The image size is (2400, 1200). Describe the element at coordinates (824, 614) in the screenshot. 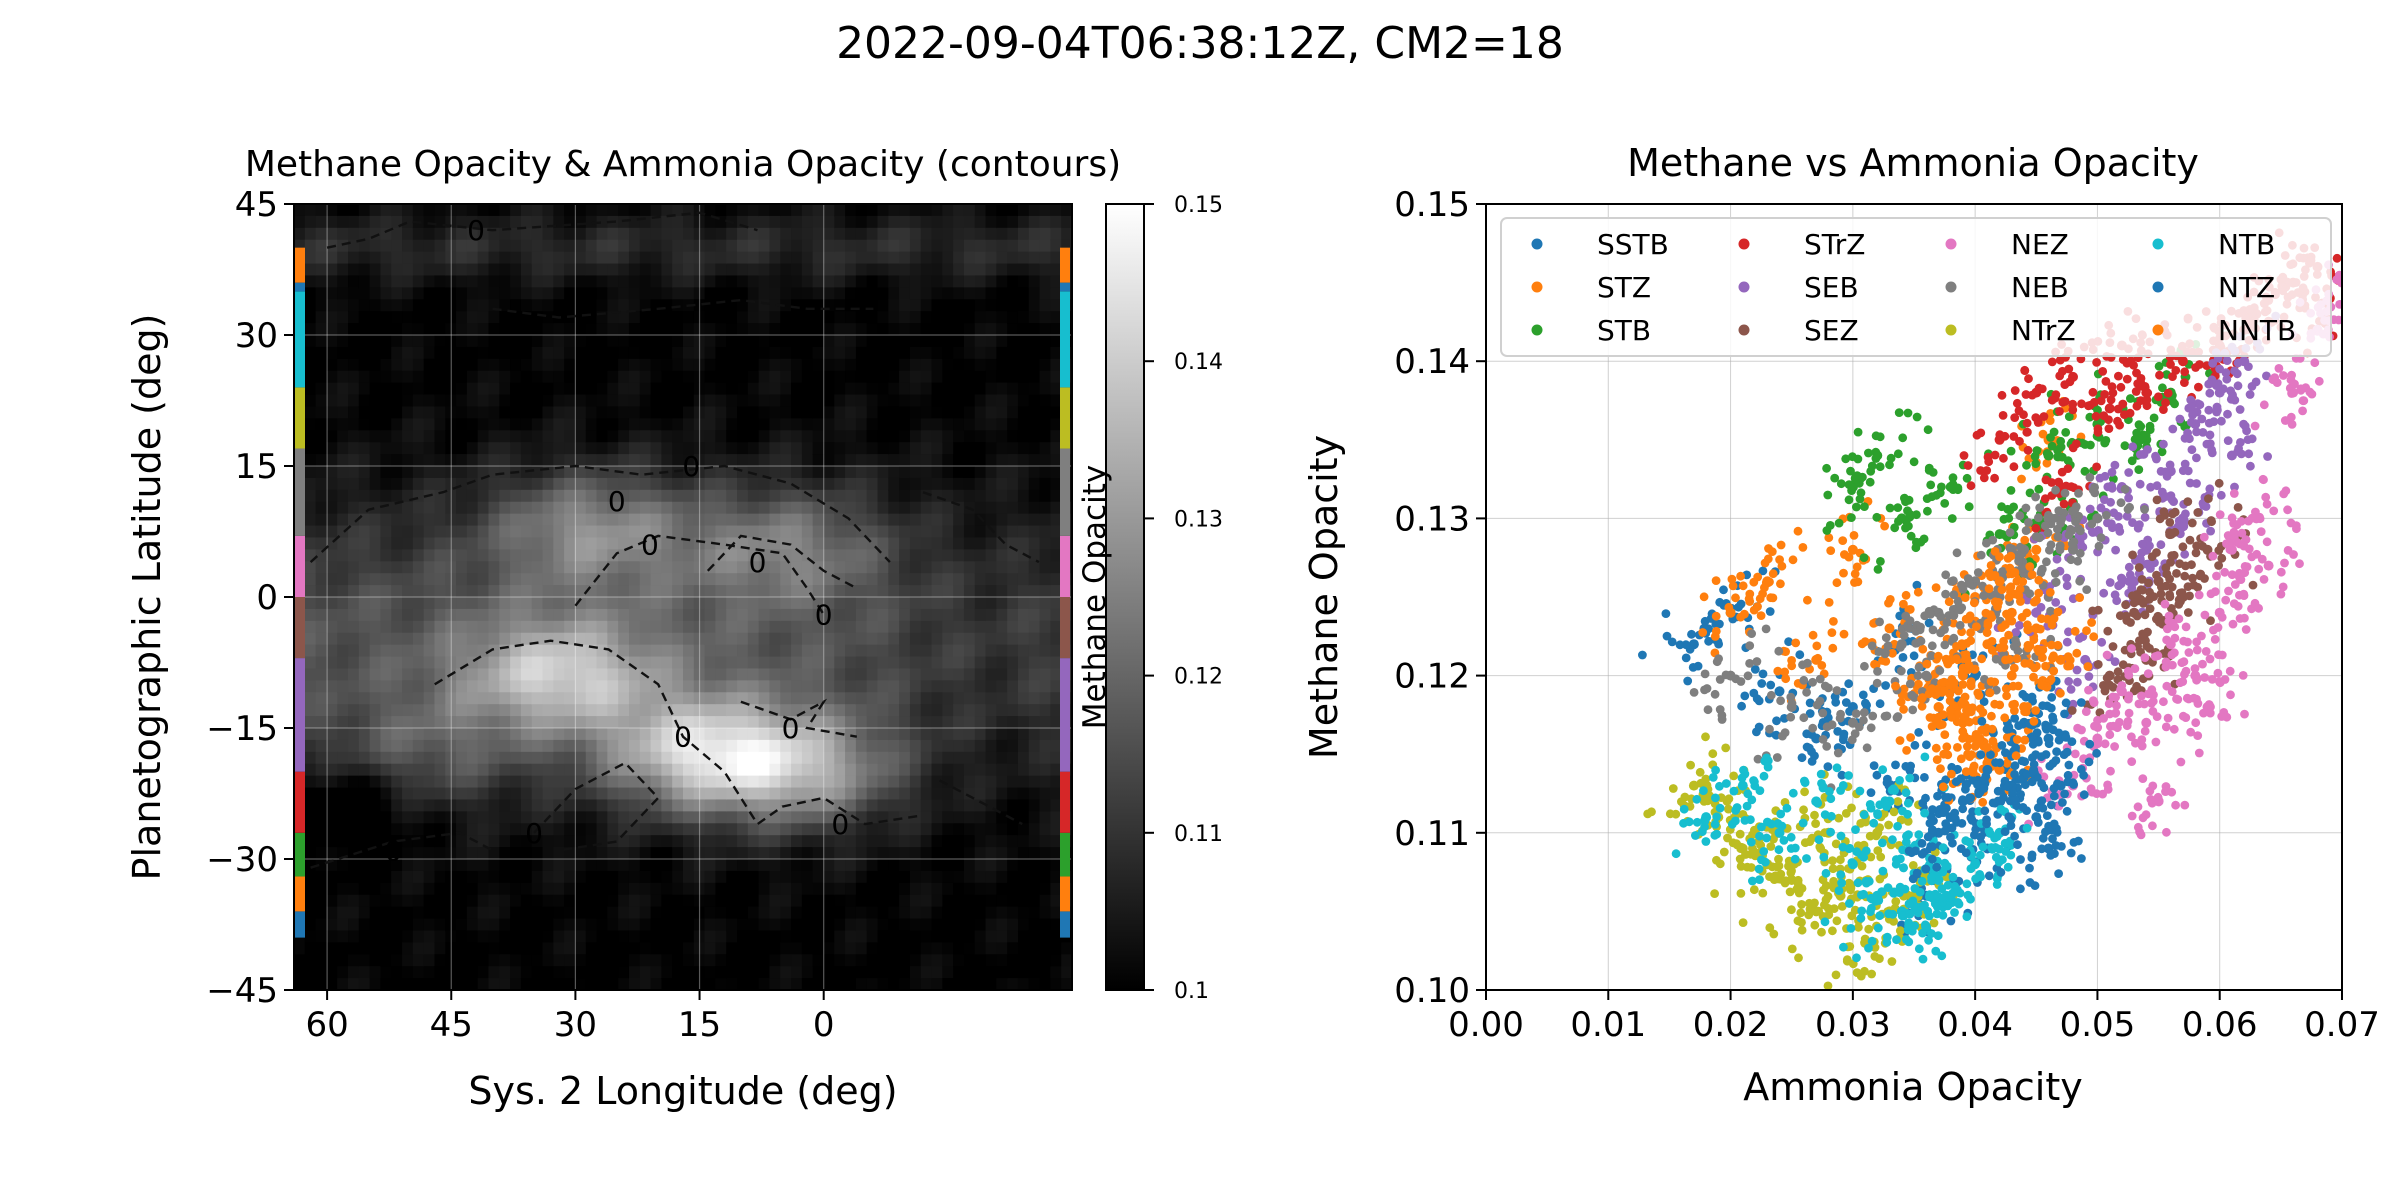

I see `contour-label: 0` at that location.